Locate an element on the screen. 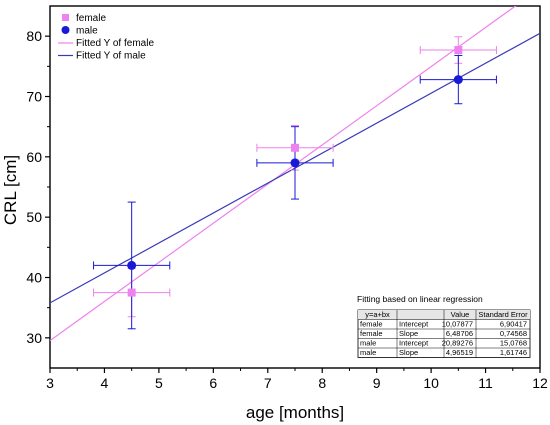 The width and height of the screenshot is (550, 425). table-cell: 10,07877 is located at coordinates (457, 324).